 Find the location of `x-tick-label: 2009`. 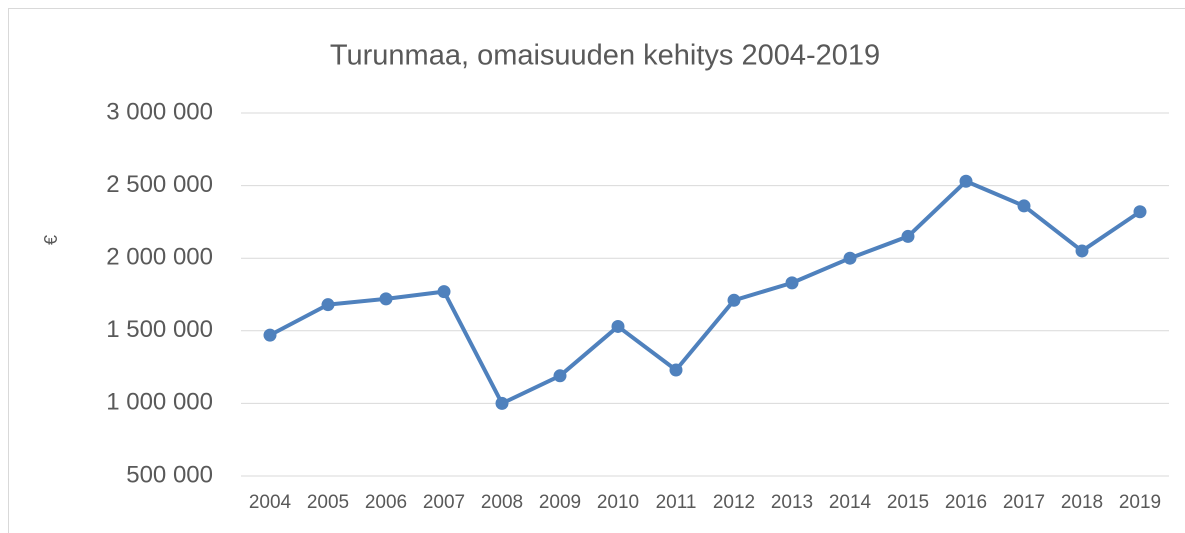

x-tick-label: 2009 is located at coordinates (560, 502).